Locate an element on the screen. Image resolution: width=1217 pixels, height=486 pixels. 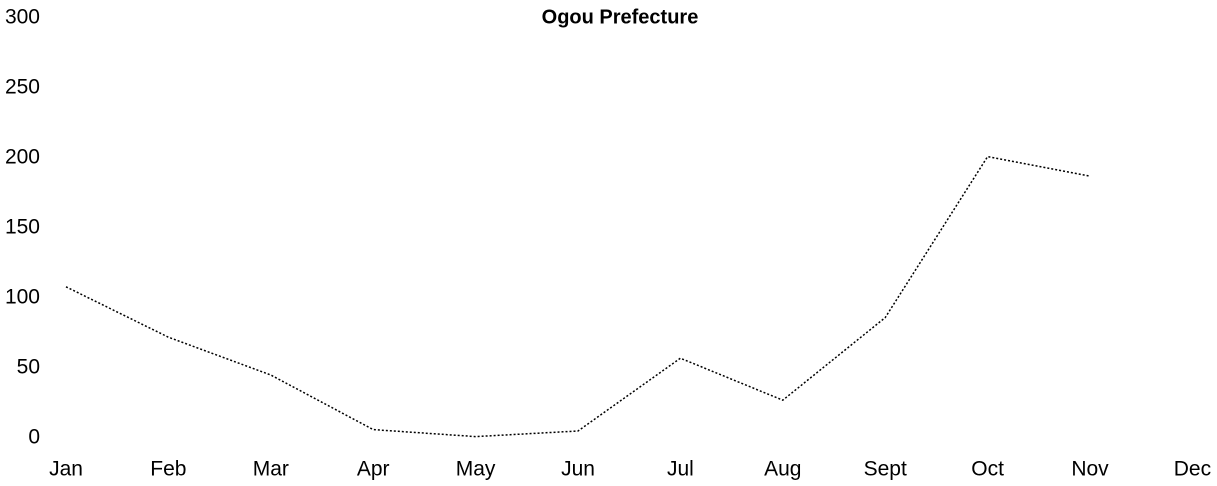
y-tick-label: 300 is located at coordinates (22, 17).